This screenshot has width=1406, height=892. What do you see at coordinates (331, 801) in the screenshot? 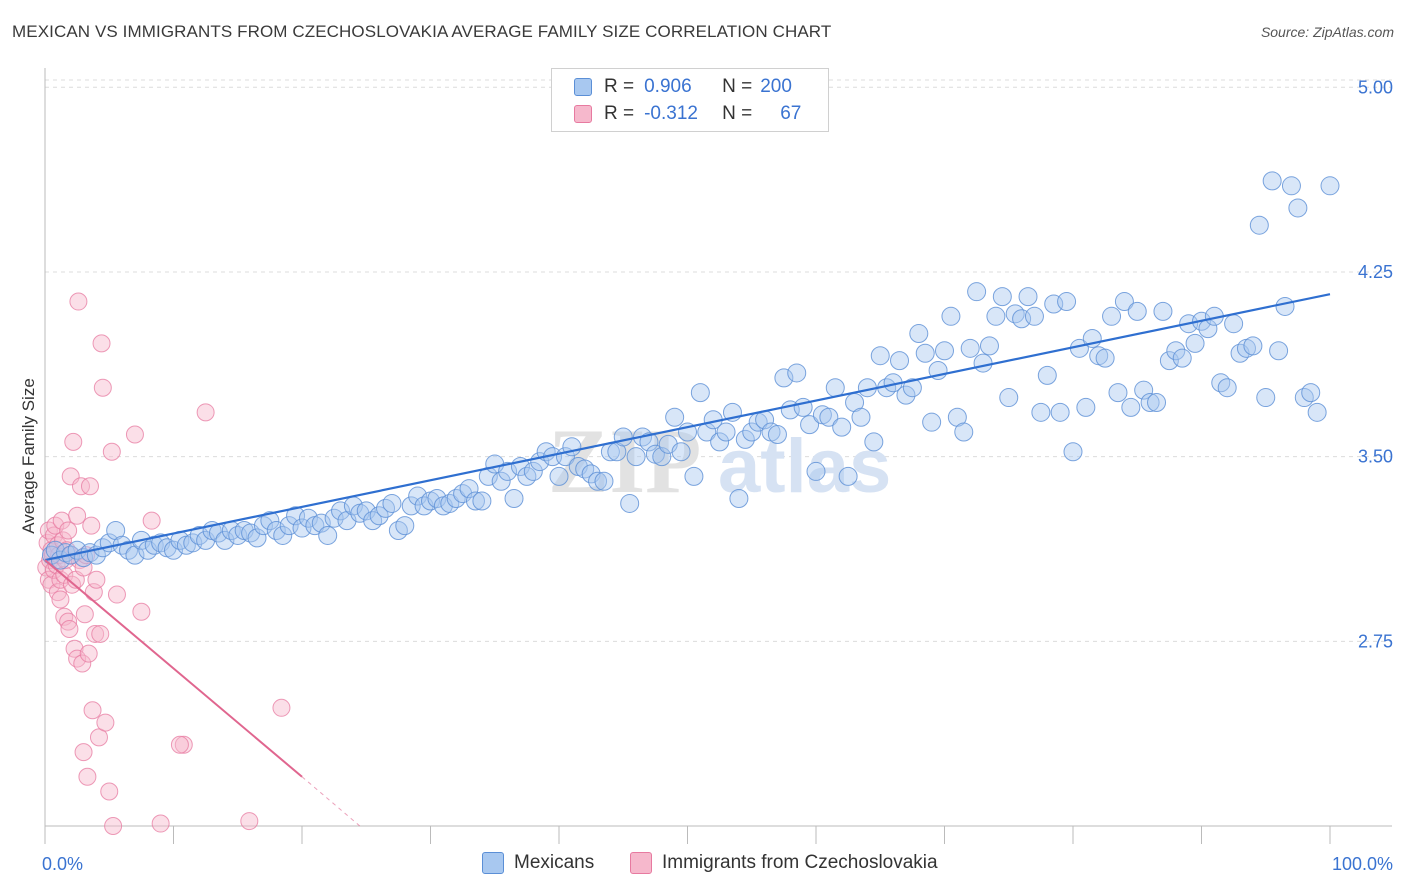
I see `trend-extension-czechoslovakia` at bounding box center [331, 801].